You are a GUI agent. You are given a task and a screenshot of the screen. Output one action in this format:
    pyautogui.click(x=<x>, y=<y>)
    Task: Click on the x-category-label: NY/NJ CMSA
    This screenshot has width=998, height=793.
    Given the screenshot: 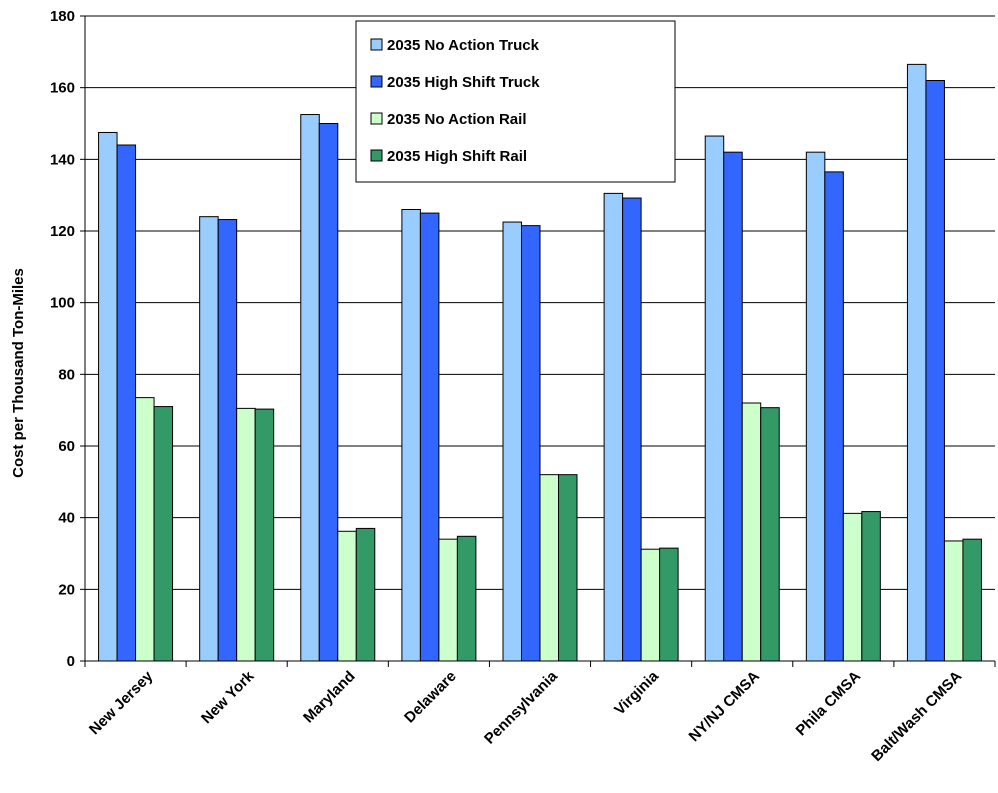 What is the action you would take?
    pyautogui.click(x=725, y=707)
    